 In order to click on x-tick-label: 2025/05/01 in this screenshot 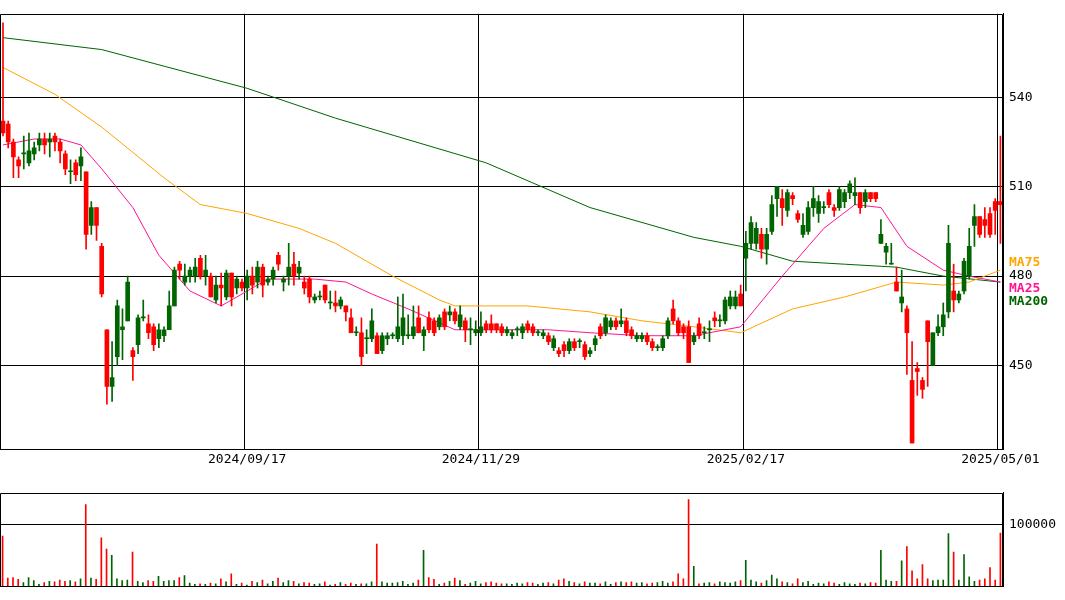, I will do `click(1000, 459)`.